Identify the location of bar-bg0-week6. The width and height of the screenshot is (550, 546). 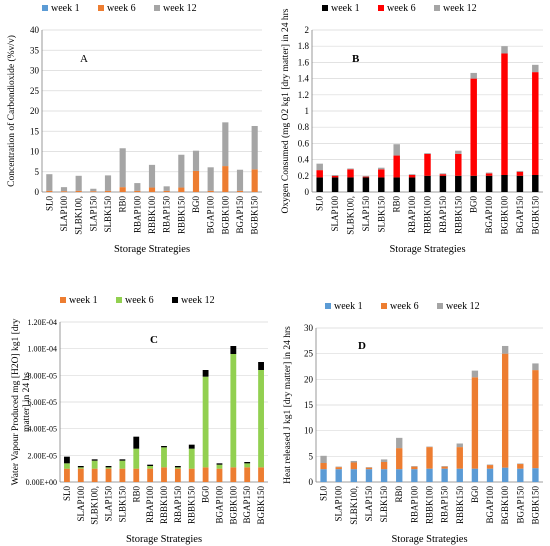
(196, 181).